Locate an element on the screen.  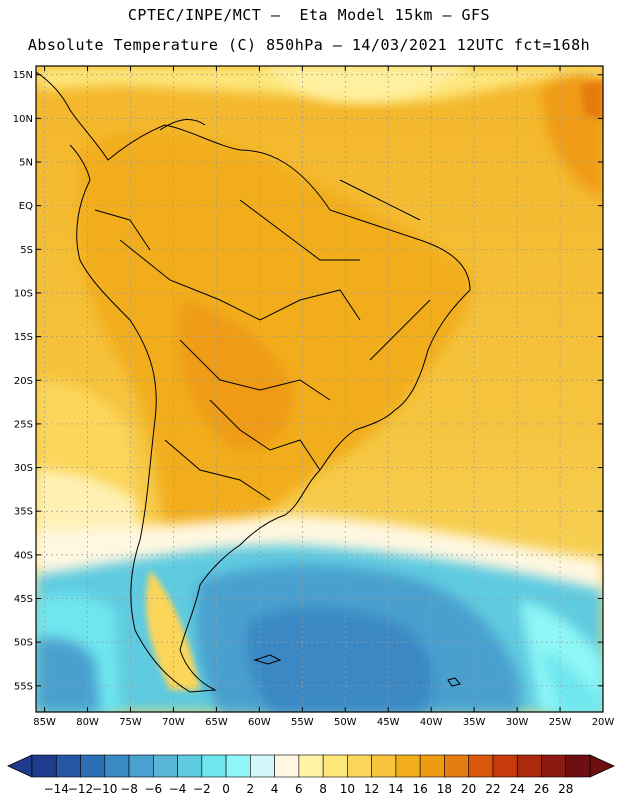
colorbar-label: 18 is located at coordinates (444, 789).